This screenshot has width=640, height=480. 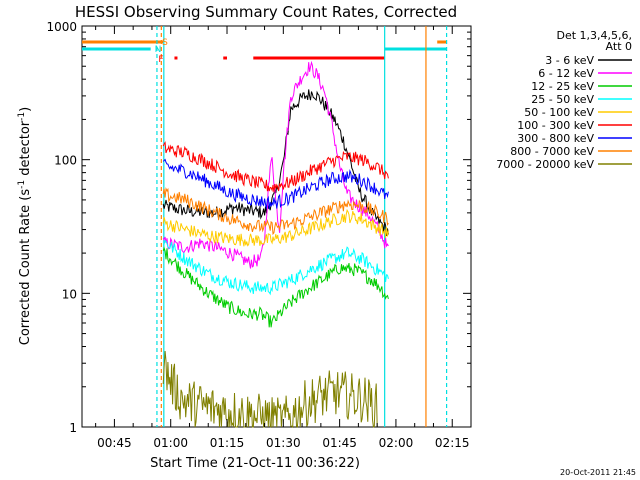 I want to click on x-tick-label: 02:15, so click(x=452, y=443).